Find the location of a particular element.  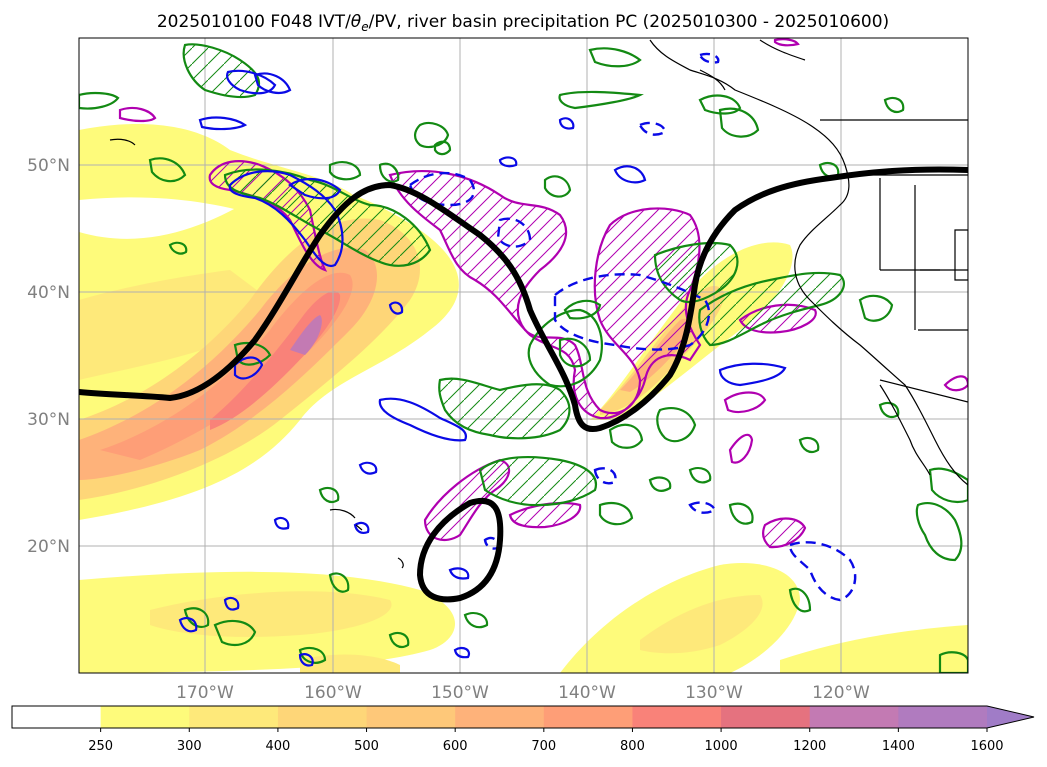

colorbar-tick-label: 300 is located at coordinates (189, 746).